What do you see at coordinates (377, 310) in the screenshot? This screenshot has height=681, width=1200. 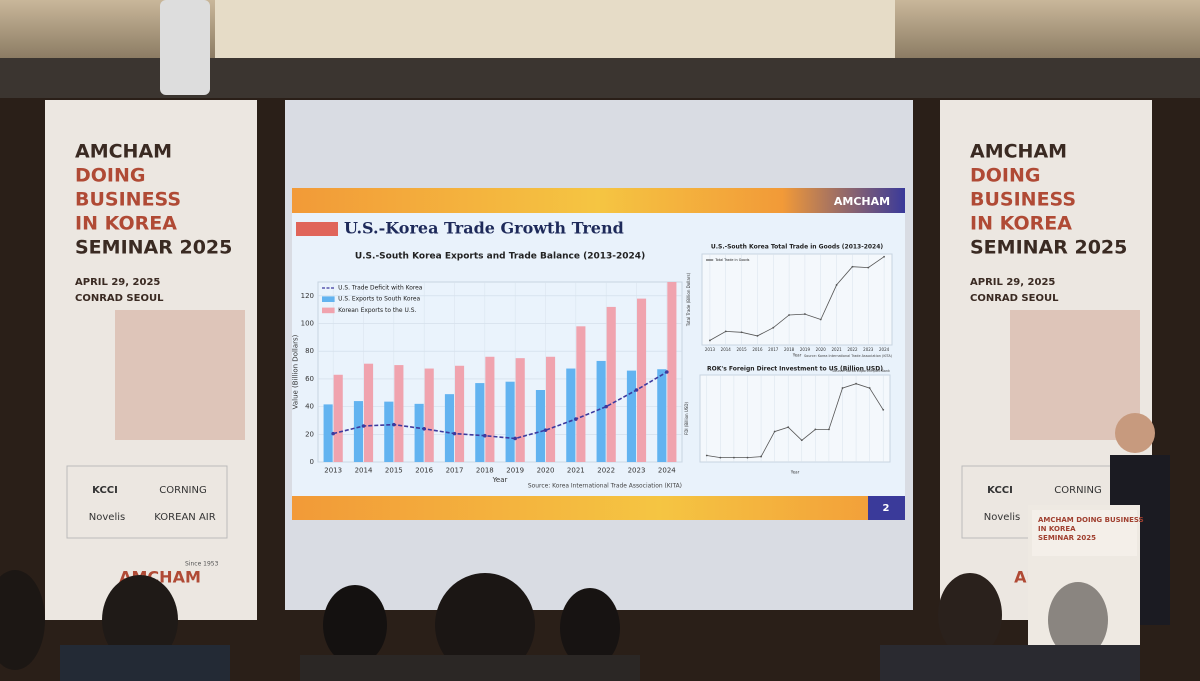 I see `legend-label: Korean Exports to the U.S.` at bounding box center [377, 310].